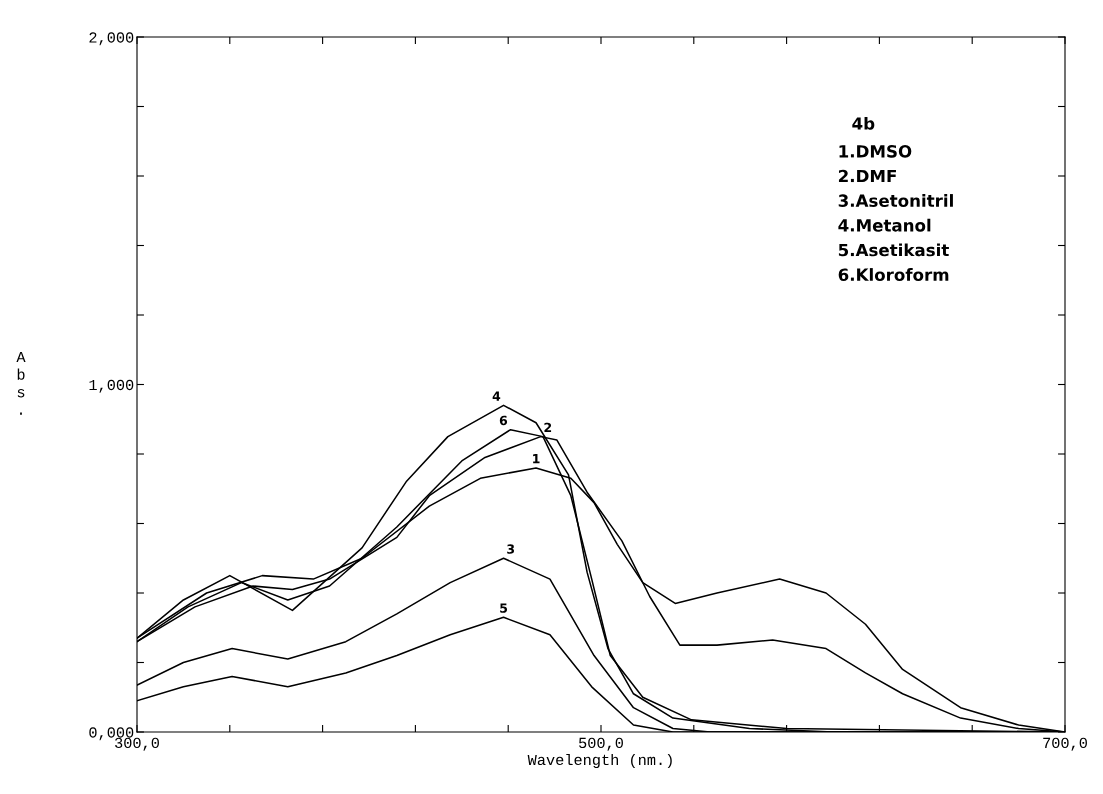 This screenshot has width=1103, height=794. What do you see at coordinates (895, 200) in the screenshot?
I see `annotation: 3.Asetonitril` at bounding box center [895, 200].